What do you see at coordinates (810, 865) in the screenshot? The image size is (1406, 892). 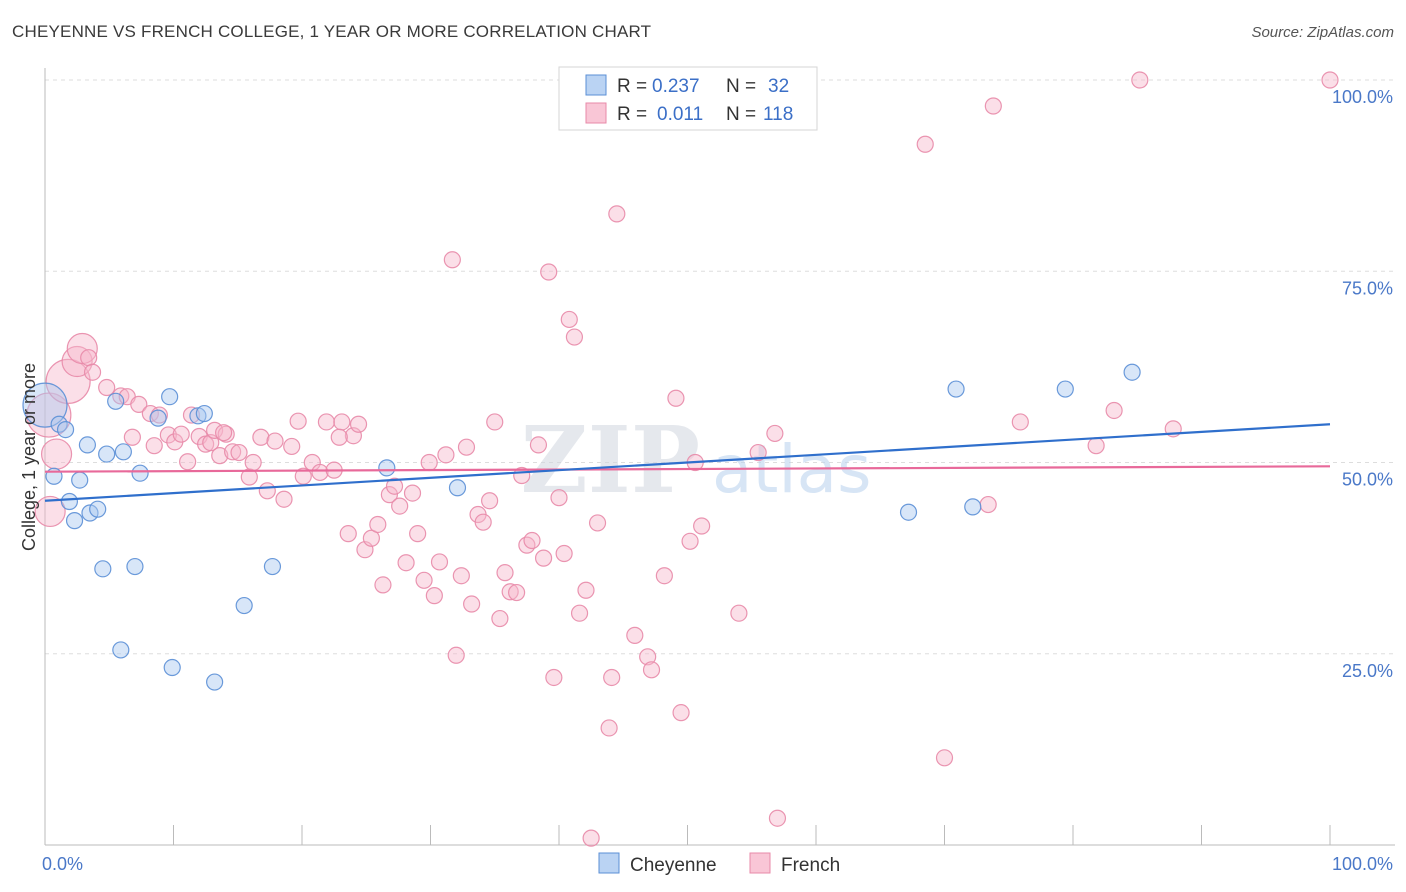 I see `bottom-legend-label-french: French` at bounding box center [810, 865].